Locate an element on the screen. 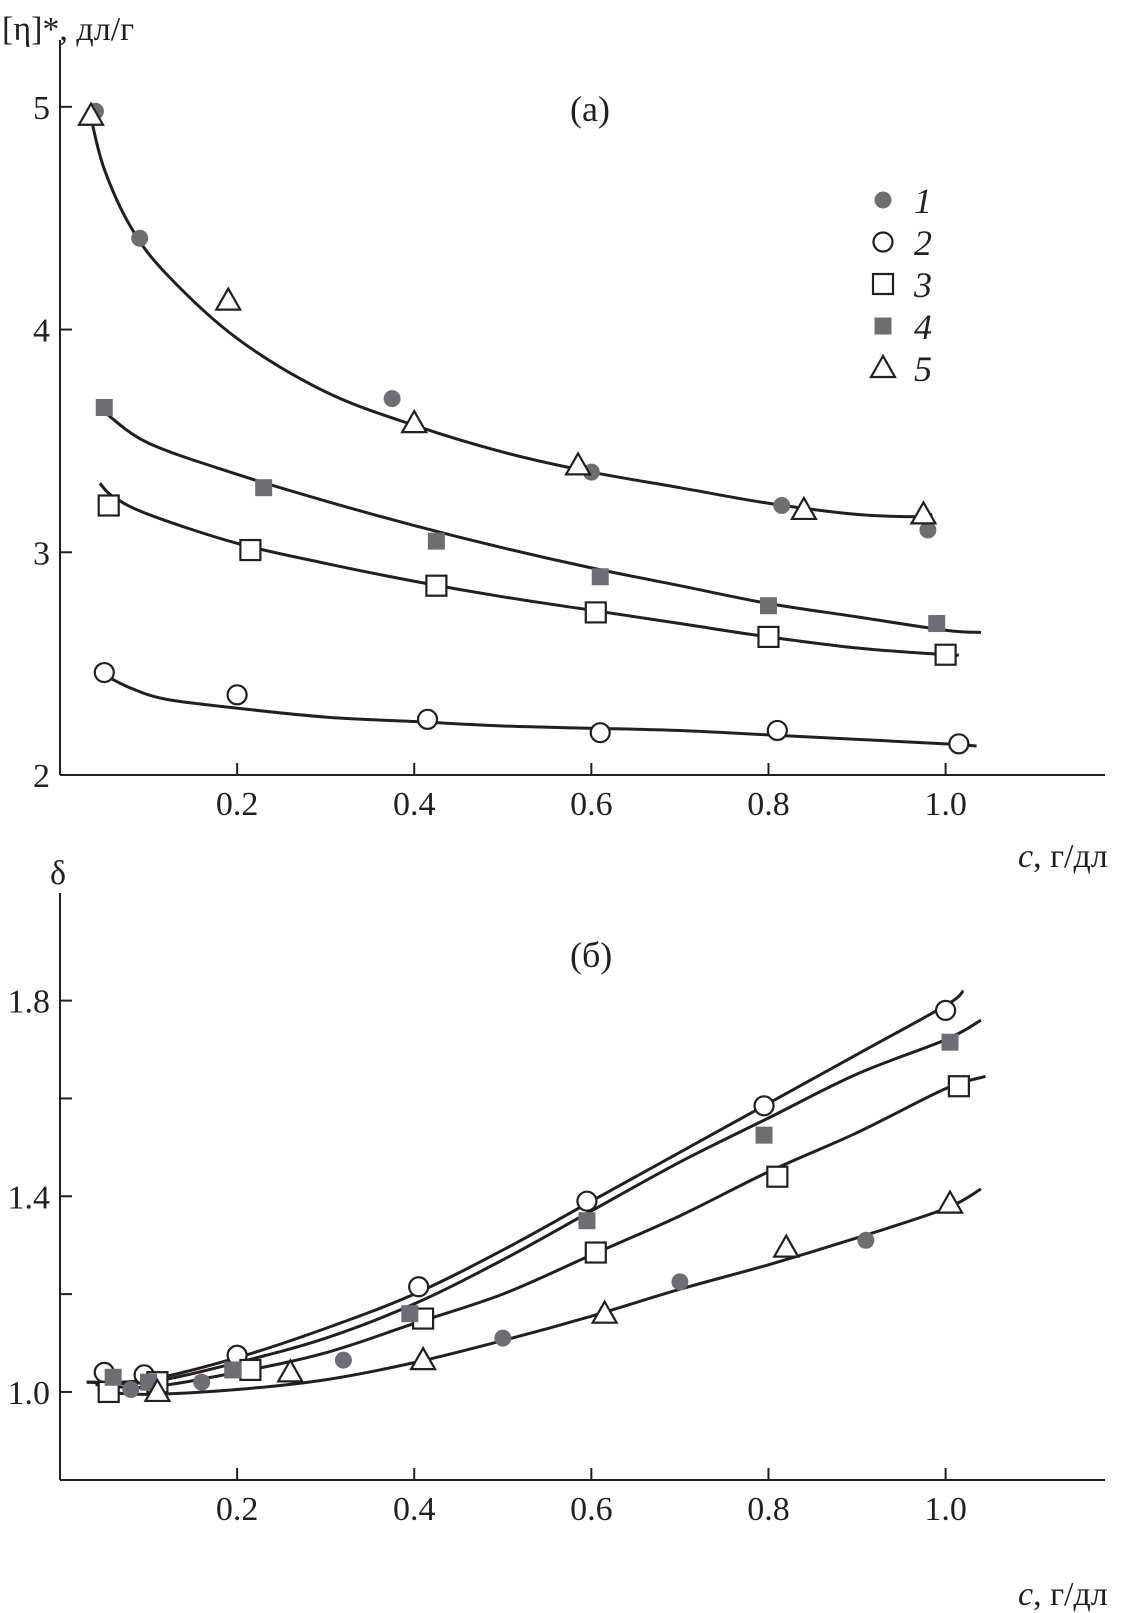  panel-a-label: (а) is located at coordinates (590, 109).